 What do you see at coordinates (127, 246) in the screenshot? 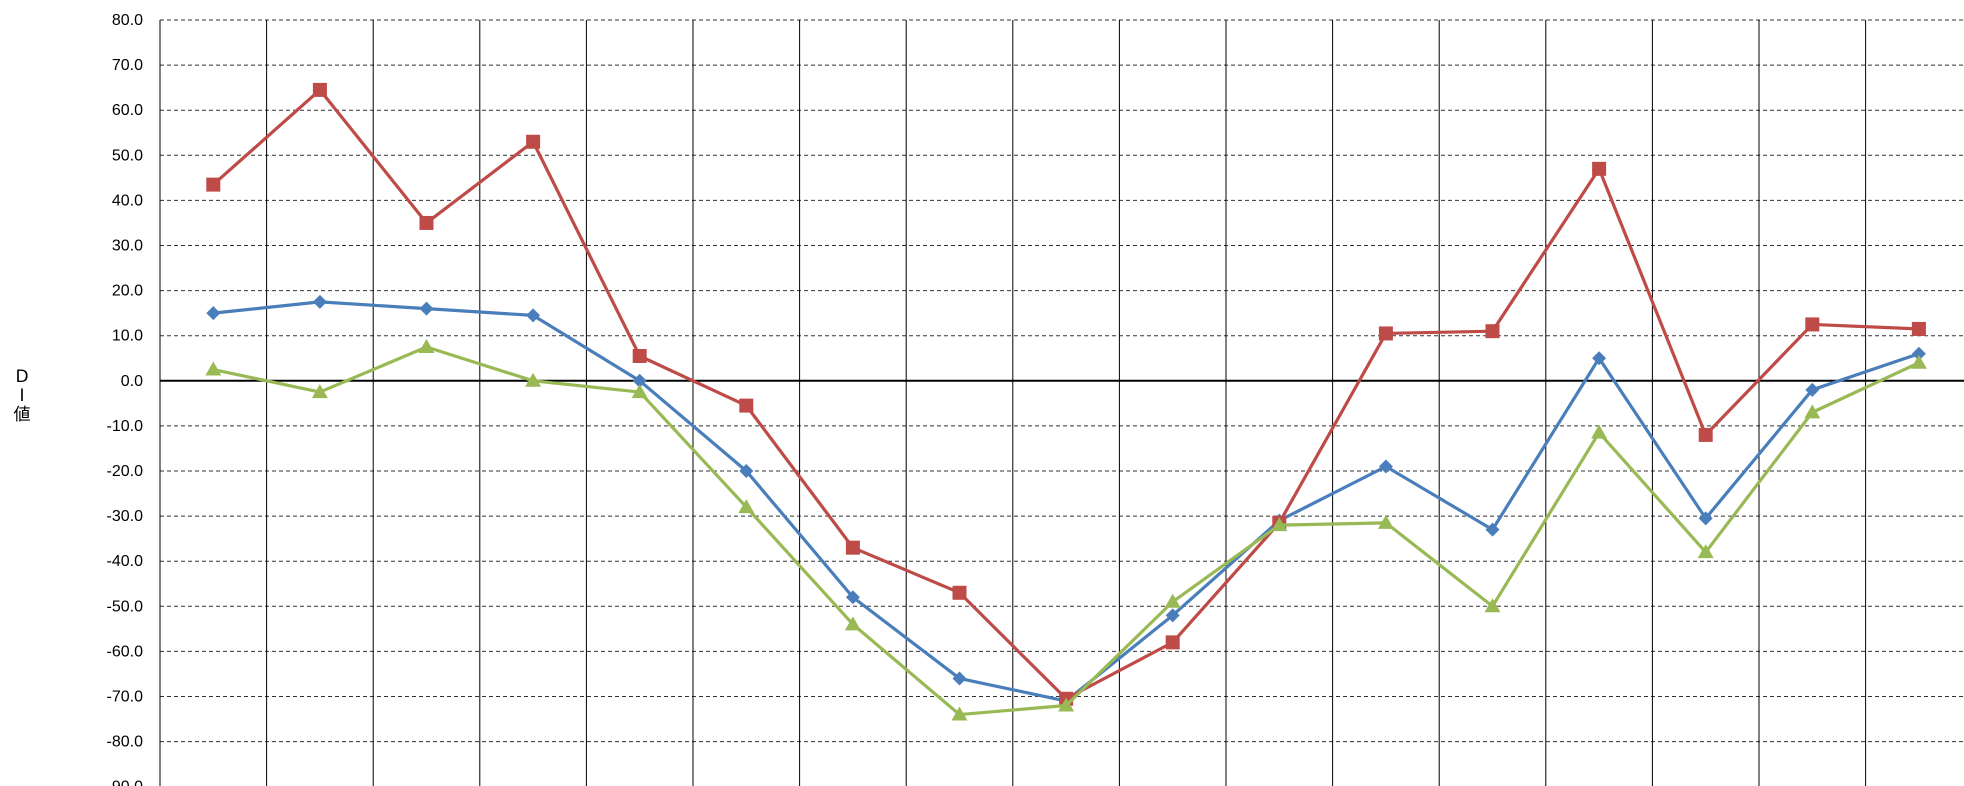
I see `y-tick-label: 30.0` at bounding box center [127, 246].